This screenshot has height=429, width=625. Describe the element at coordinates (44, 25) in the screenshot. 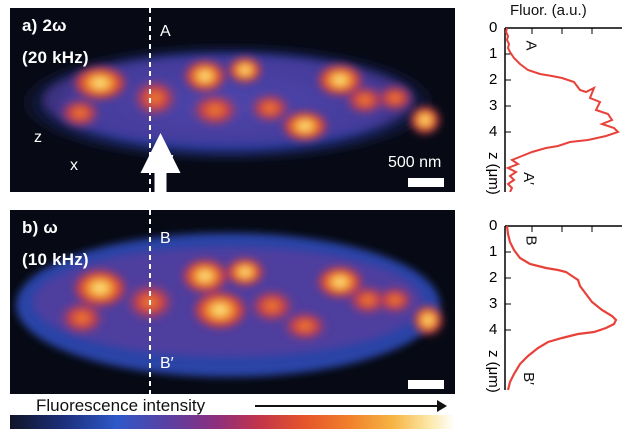

I see `panel-label: a) 2ω` at that location.